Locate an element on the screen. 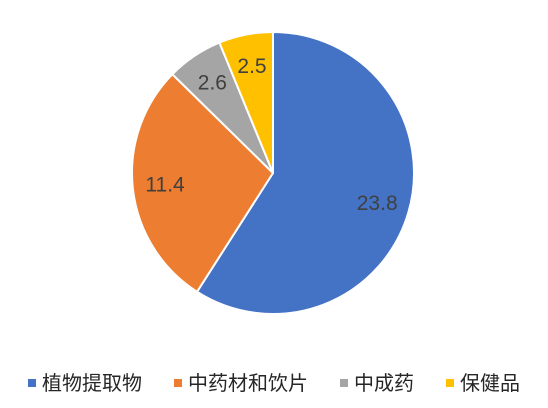 The width and height of the screenshot is (548, 408). legend-label: 中药材和饮片 is located at coordinates (248, 383).